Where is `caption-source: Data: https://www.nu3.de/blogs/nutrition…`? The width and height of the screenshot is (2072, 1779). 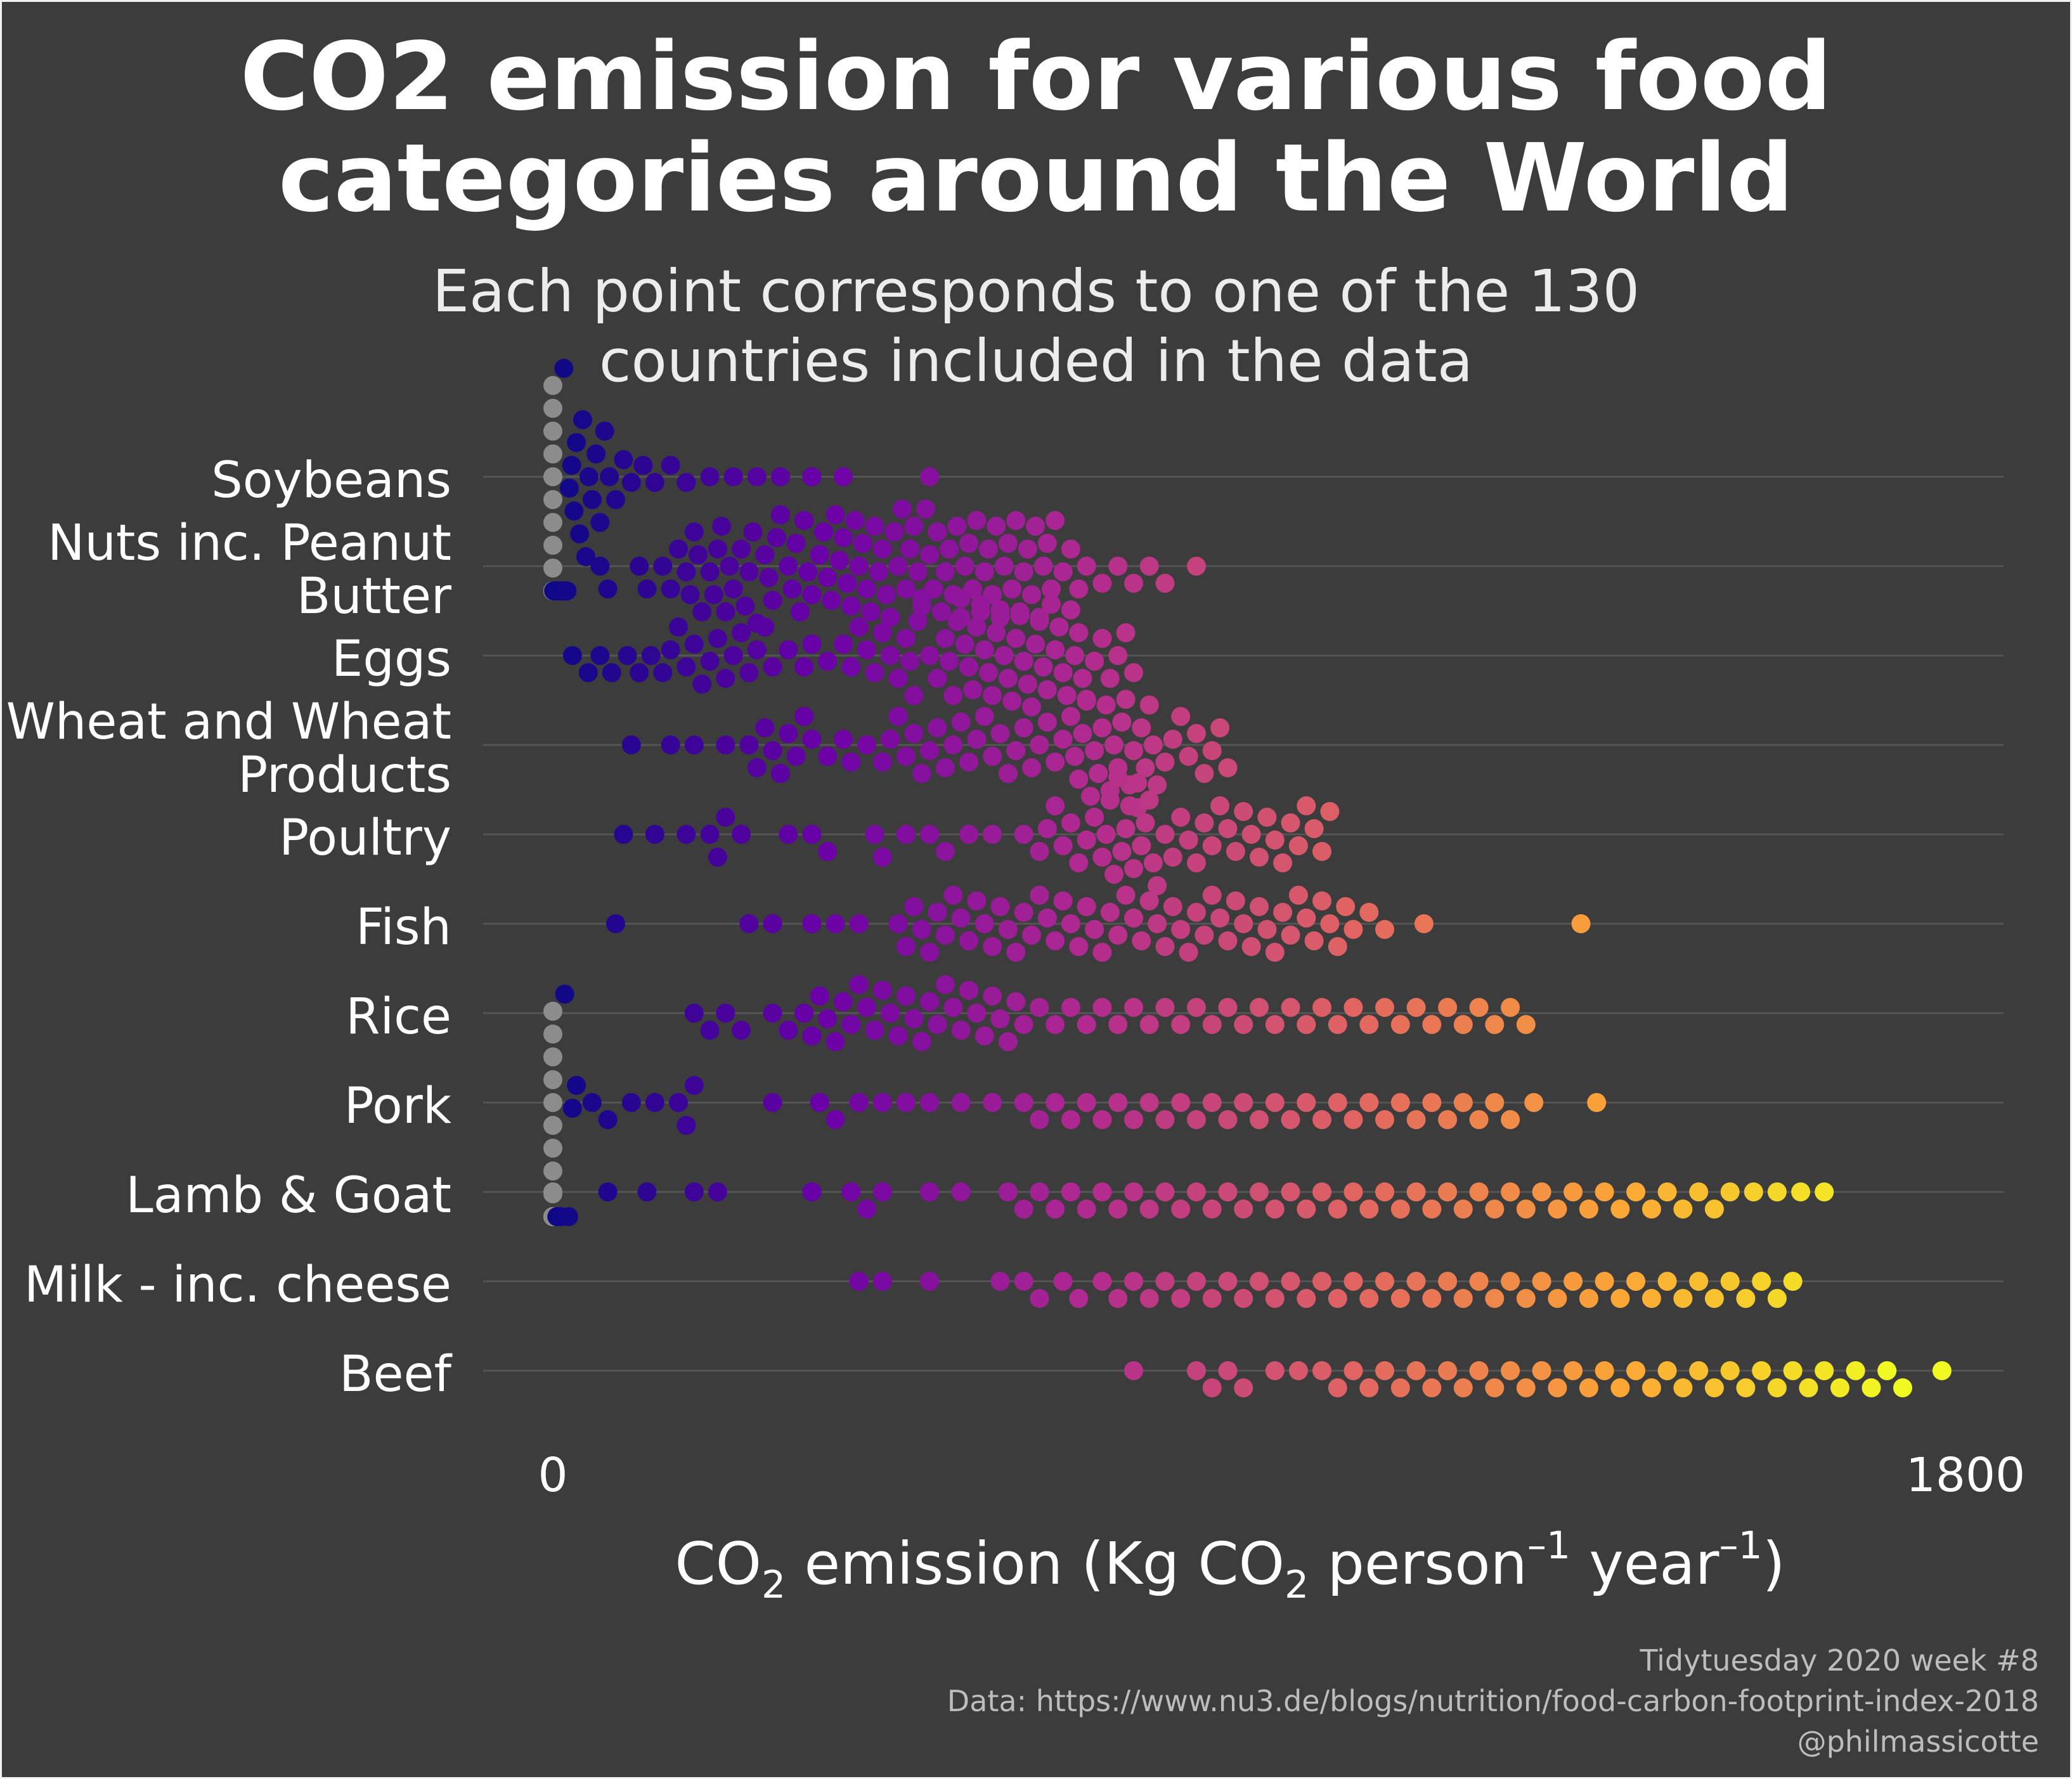
caption-source: Data: https://www.nu3.de/blogs/nutrition… is located at coordinates (1493, 1701).